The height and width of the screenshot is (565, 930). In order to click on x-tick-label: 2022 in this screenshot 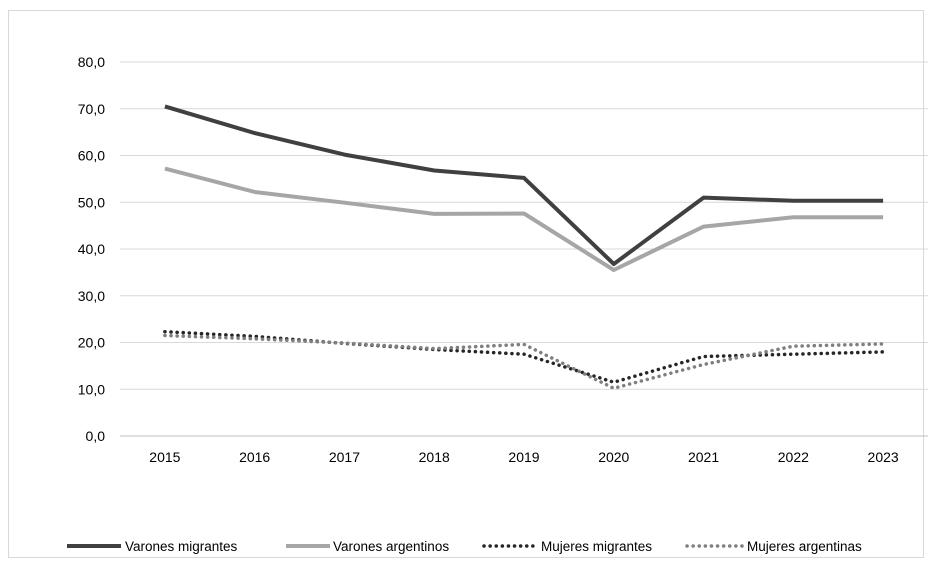, I will do `click(793, 457)`.